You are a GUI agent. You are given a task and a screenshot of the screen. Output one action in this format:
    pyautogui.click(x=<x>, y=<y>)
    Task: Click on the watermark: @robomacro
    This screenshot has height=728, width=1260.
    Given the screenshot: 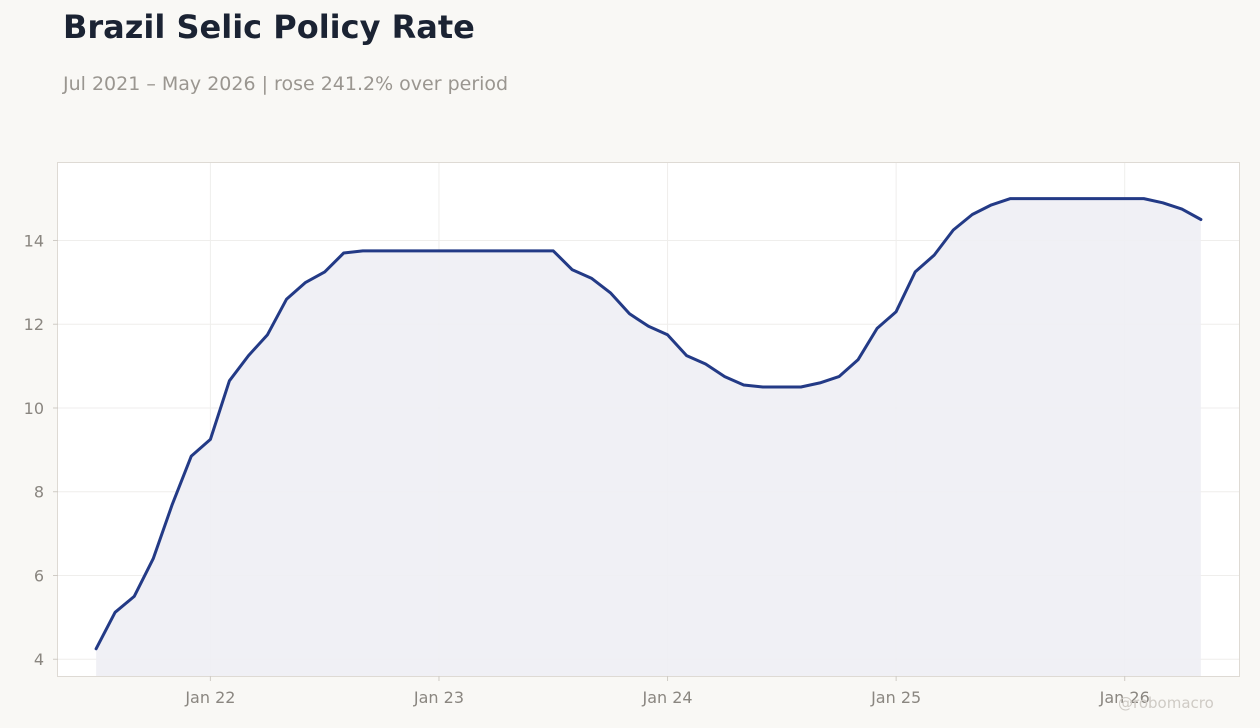 What is the action you would take?
    pyautogui.click(x=1166, y=703)
    